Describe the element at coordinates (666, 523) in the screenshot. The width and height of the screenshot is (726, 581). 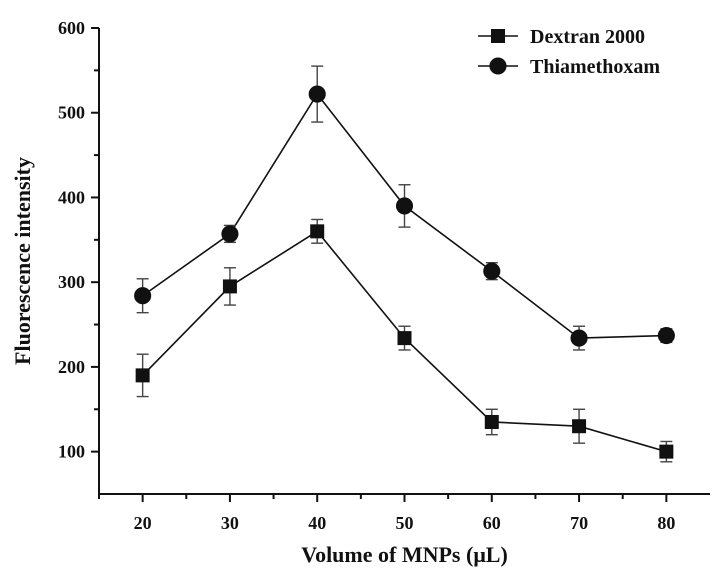
I see `x-tick-label: 80` at that location.